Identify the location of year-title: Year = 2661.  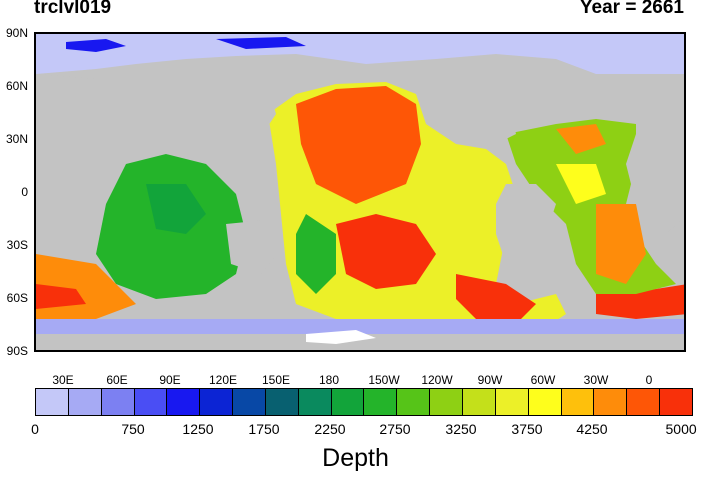
(631, 9).